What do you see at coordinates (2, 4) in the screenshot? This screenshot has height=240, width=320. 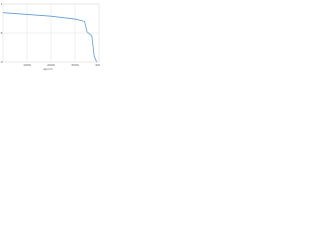 I see `y-tick-label: 1` at bounding box center [2, 4].